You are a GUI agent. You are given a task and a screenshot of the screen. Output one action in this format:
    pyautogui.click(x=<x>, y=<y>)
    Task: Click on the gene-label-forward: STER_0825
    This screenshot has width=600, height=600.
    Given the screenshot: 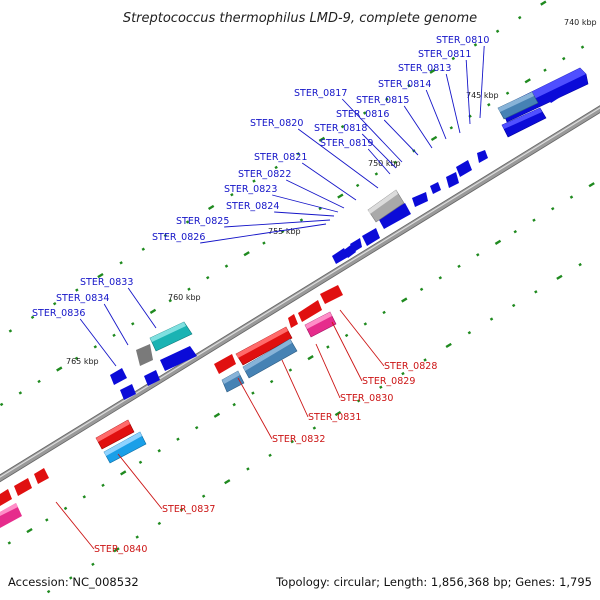 What is the action you would take?
    pyautogui.click(x=202, y=221)
    